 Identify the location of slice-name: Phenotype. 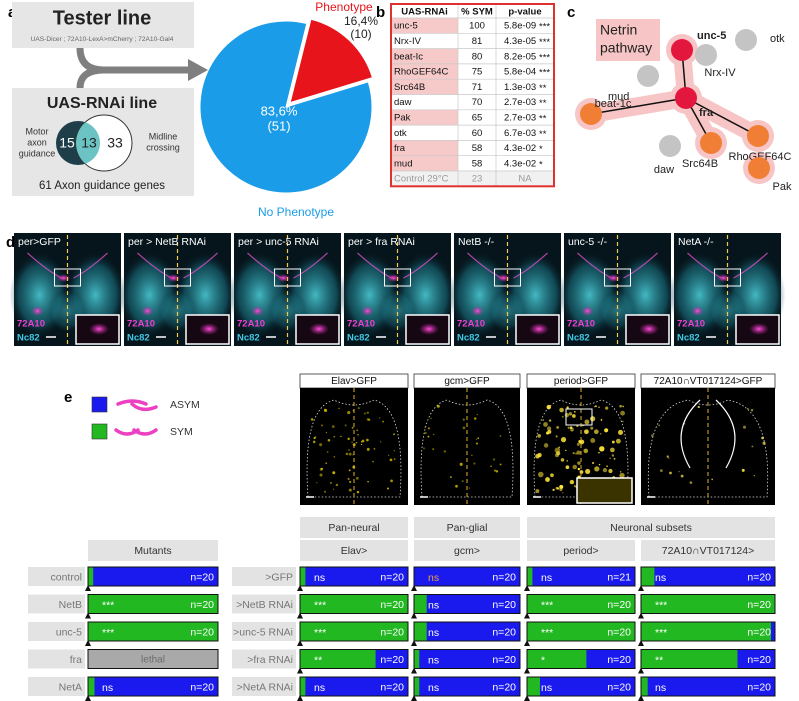
(344, 7).